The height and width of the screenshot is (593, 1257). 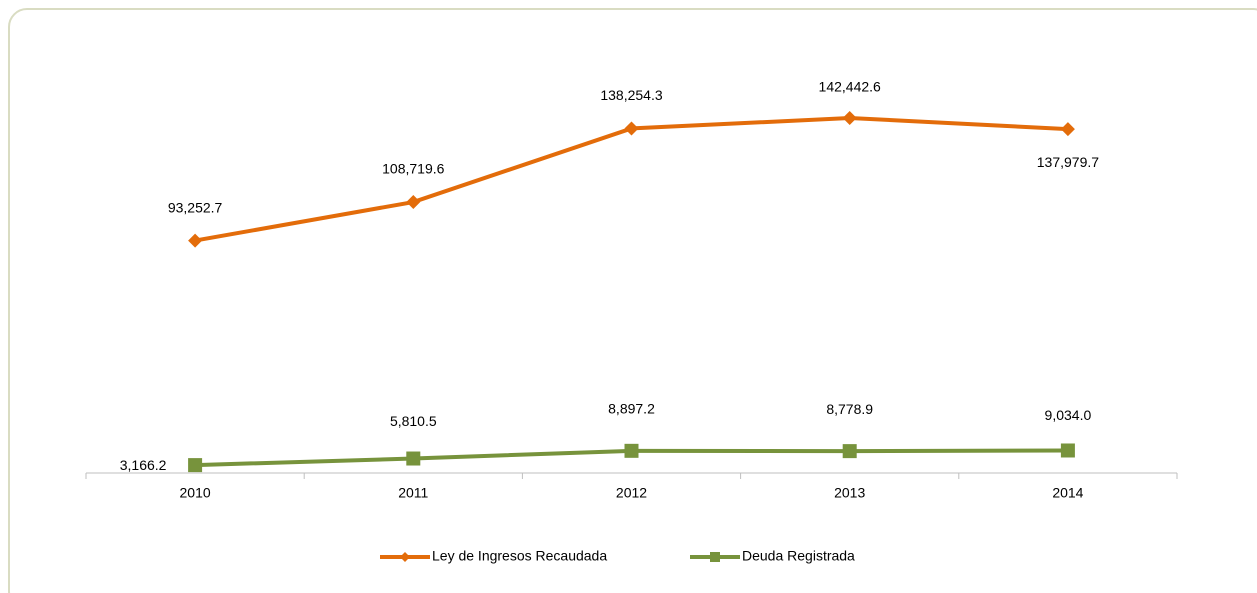 What do you see at coordinates (631, 95) in the screenshot?
I see `data-label: 138,254.3` at bounding box center [631, 95].